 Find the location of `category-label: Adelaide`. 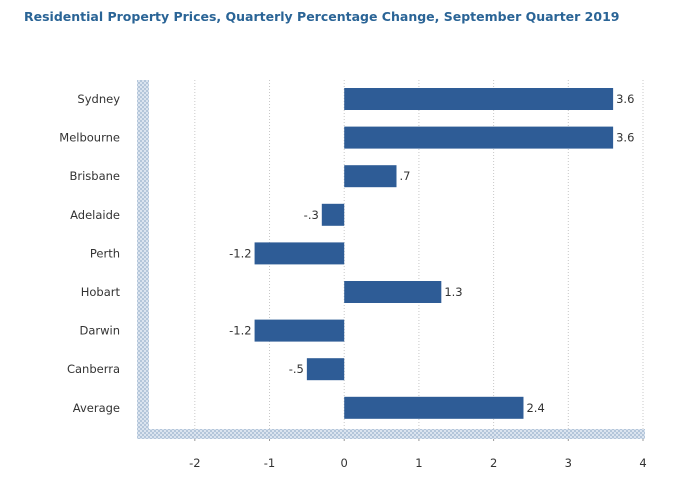

category-label: Adelaide is located at coordinates (95, 215).